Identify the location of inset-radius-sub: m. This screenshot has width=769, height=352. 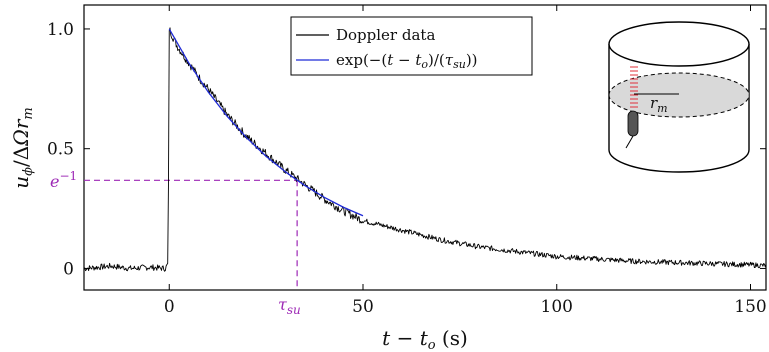
(662, 108).